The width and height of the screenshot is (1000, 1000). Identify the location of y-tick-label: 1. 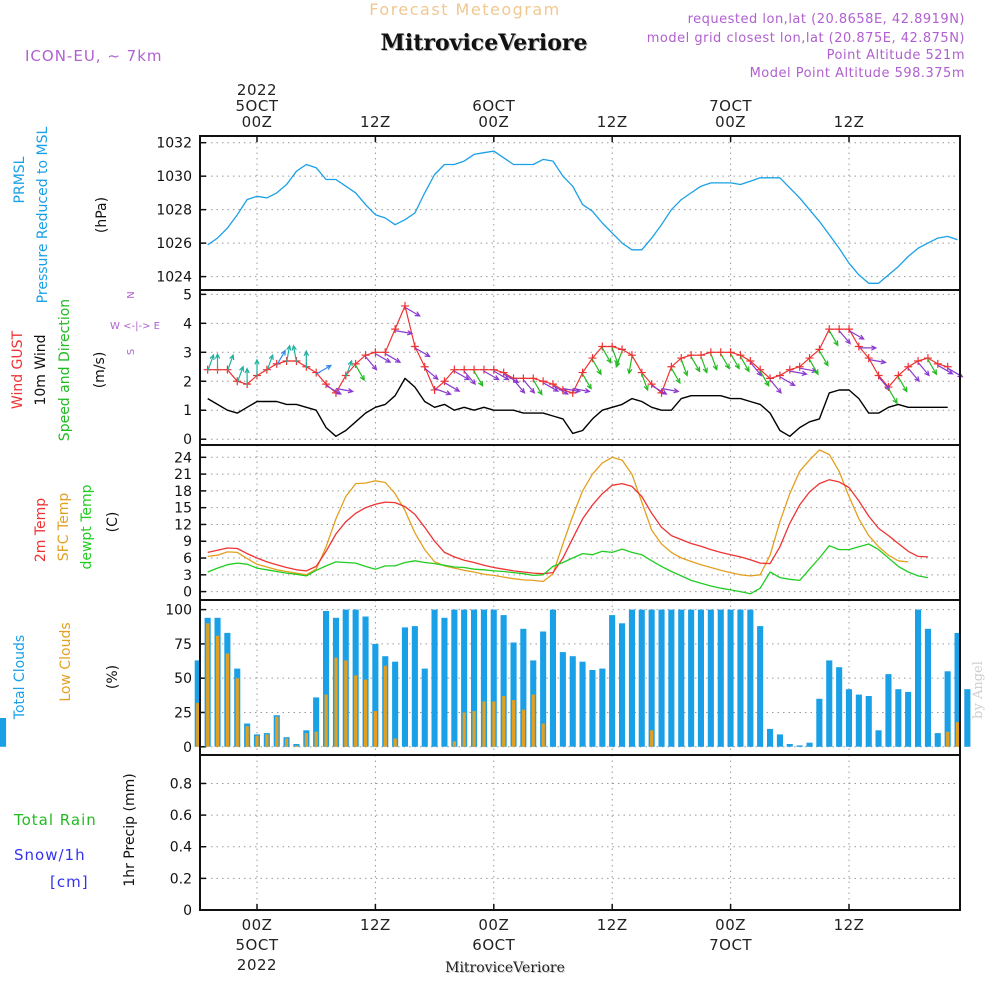
(187, 411).